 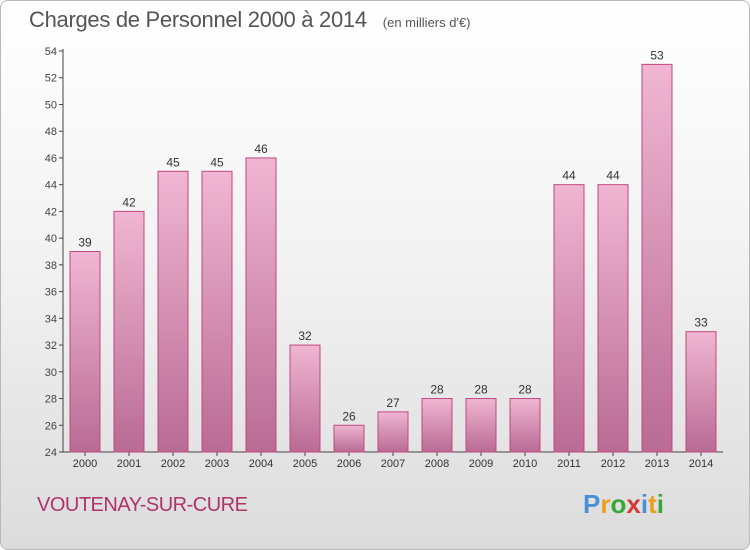 I want to click on x-tick-label: 2001, so click(x=129, y=464).